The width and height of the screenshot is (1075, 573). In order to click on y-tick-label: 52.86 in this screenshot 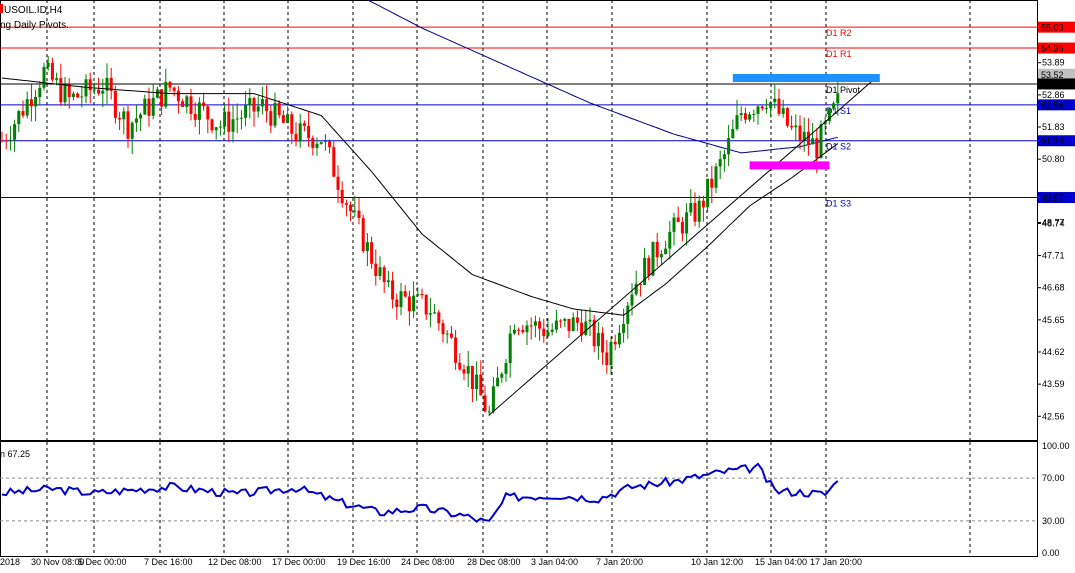, I will do `click(1053, 95)`.